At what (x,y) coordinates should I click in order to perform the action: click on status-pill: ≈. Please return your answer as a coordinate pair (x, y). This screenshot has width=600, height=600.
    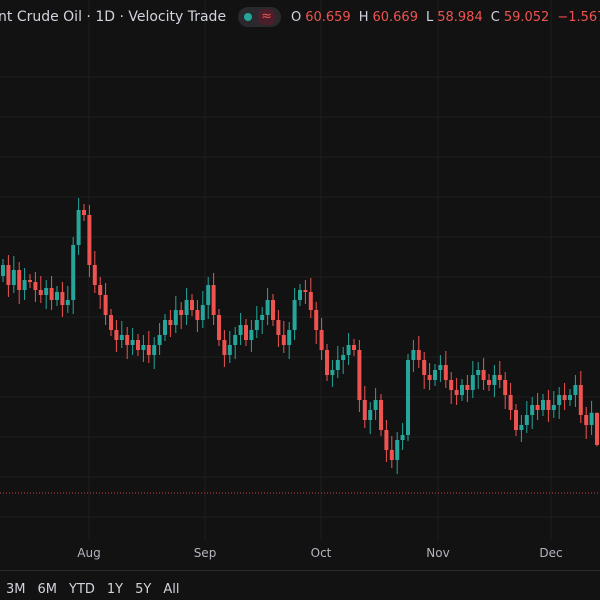
    Looking at the image, I should click on (259, 17).